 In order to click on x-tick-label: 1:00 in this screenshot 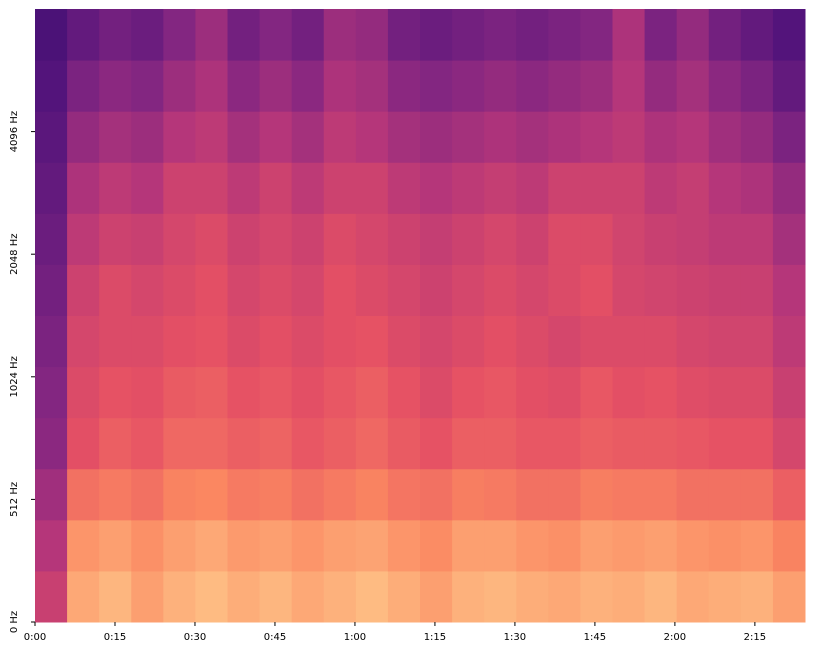, I will do `click(355, 637)`.